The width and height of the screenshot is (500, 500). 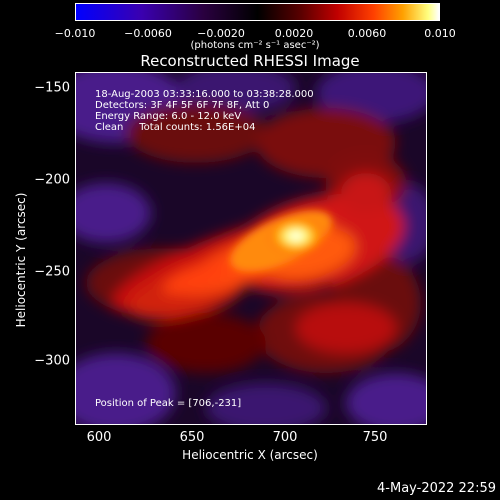 What do you see at coordinates (52, 272) in the screenshot?
I see `y-tick-label: −250` at bounding box center [52, 272].